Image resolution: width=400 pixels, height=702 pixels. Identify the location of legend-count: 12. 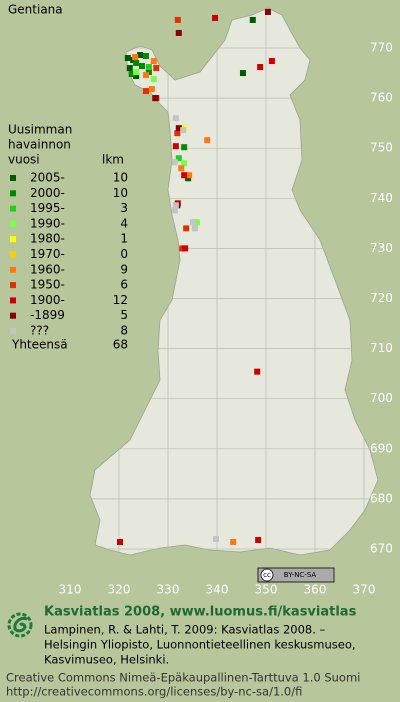
(120, 300).